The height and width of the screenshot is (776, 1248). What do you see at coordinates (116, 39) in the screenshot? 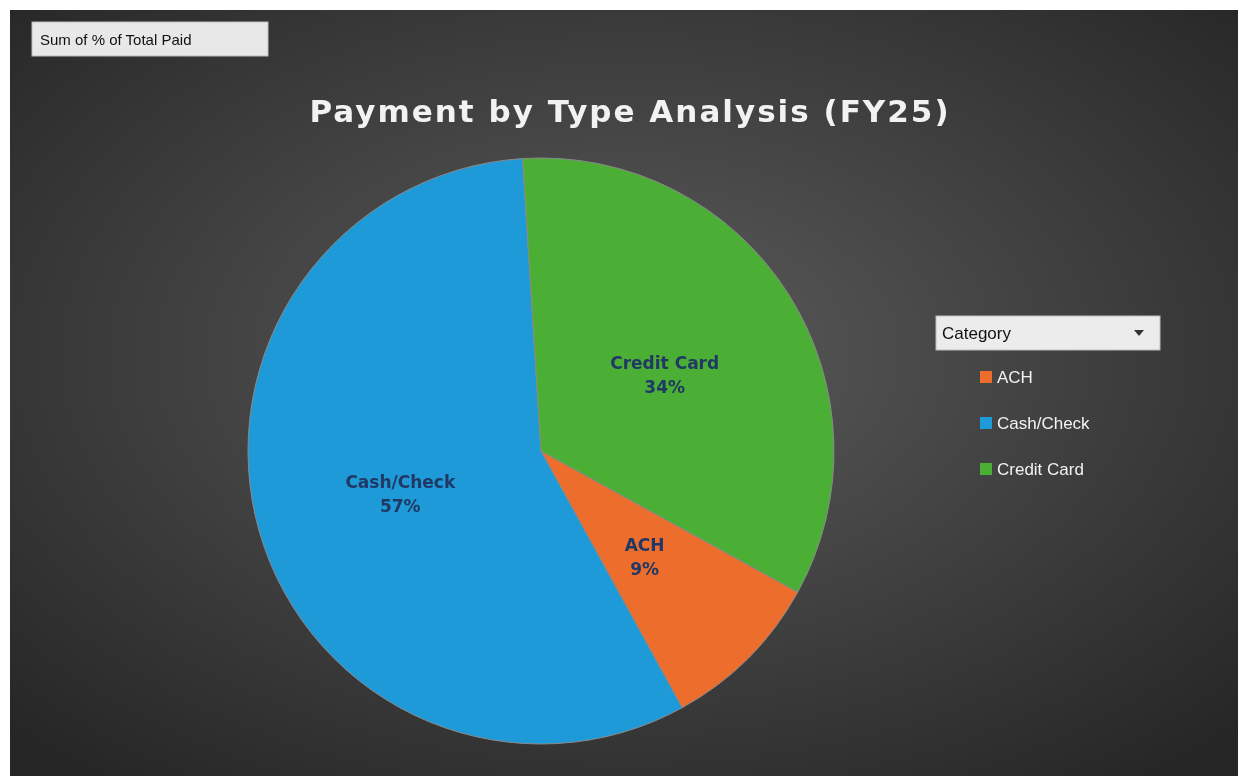
I see `text: Sum of % of Total Paid` at bounding box center [116, 39].